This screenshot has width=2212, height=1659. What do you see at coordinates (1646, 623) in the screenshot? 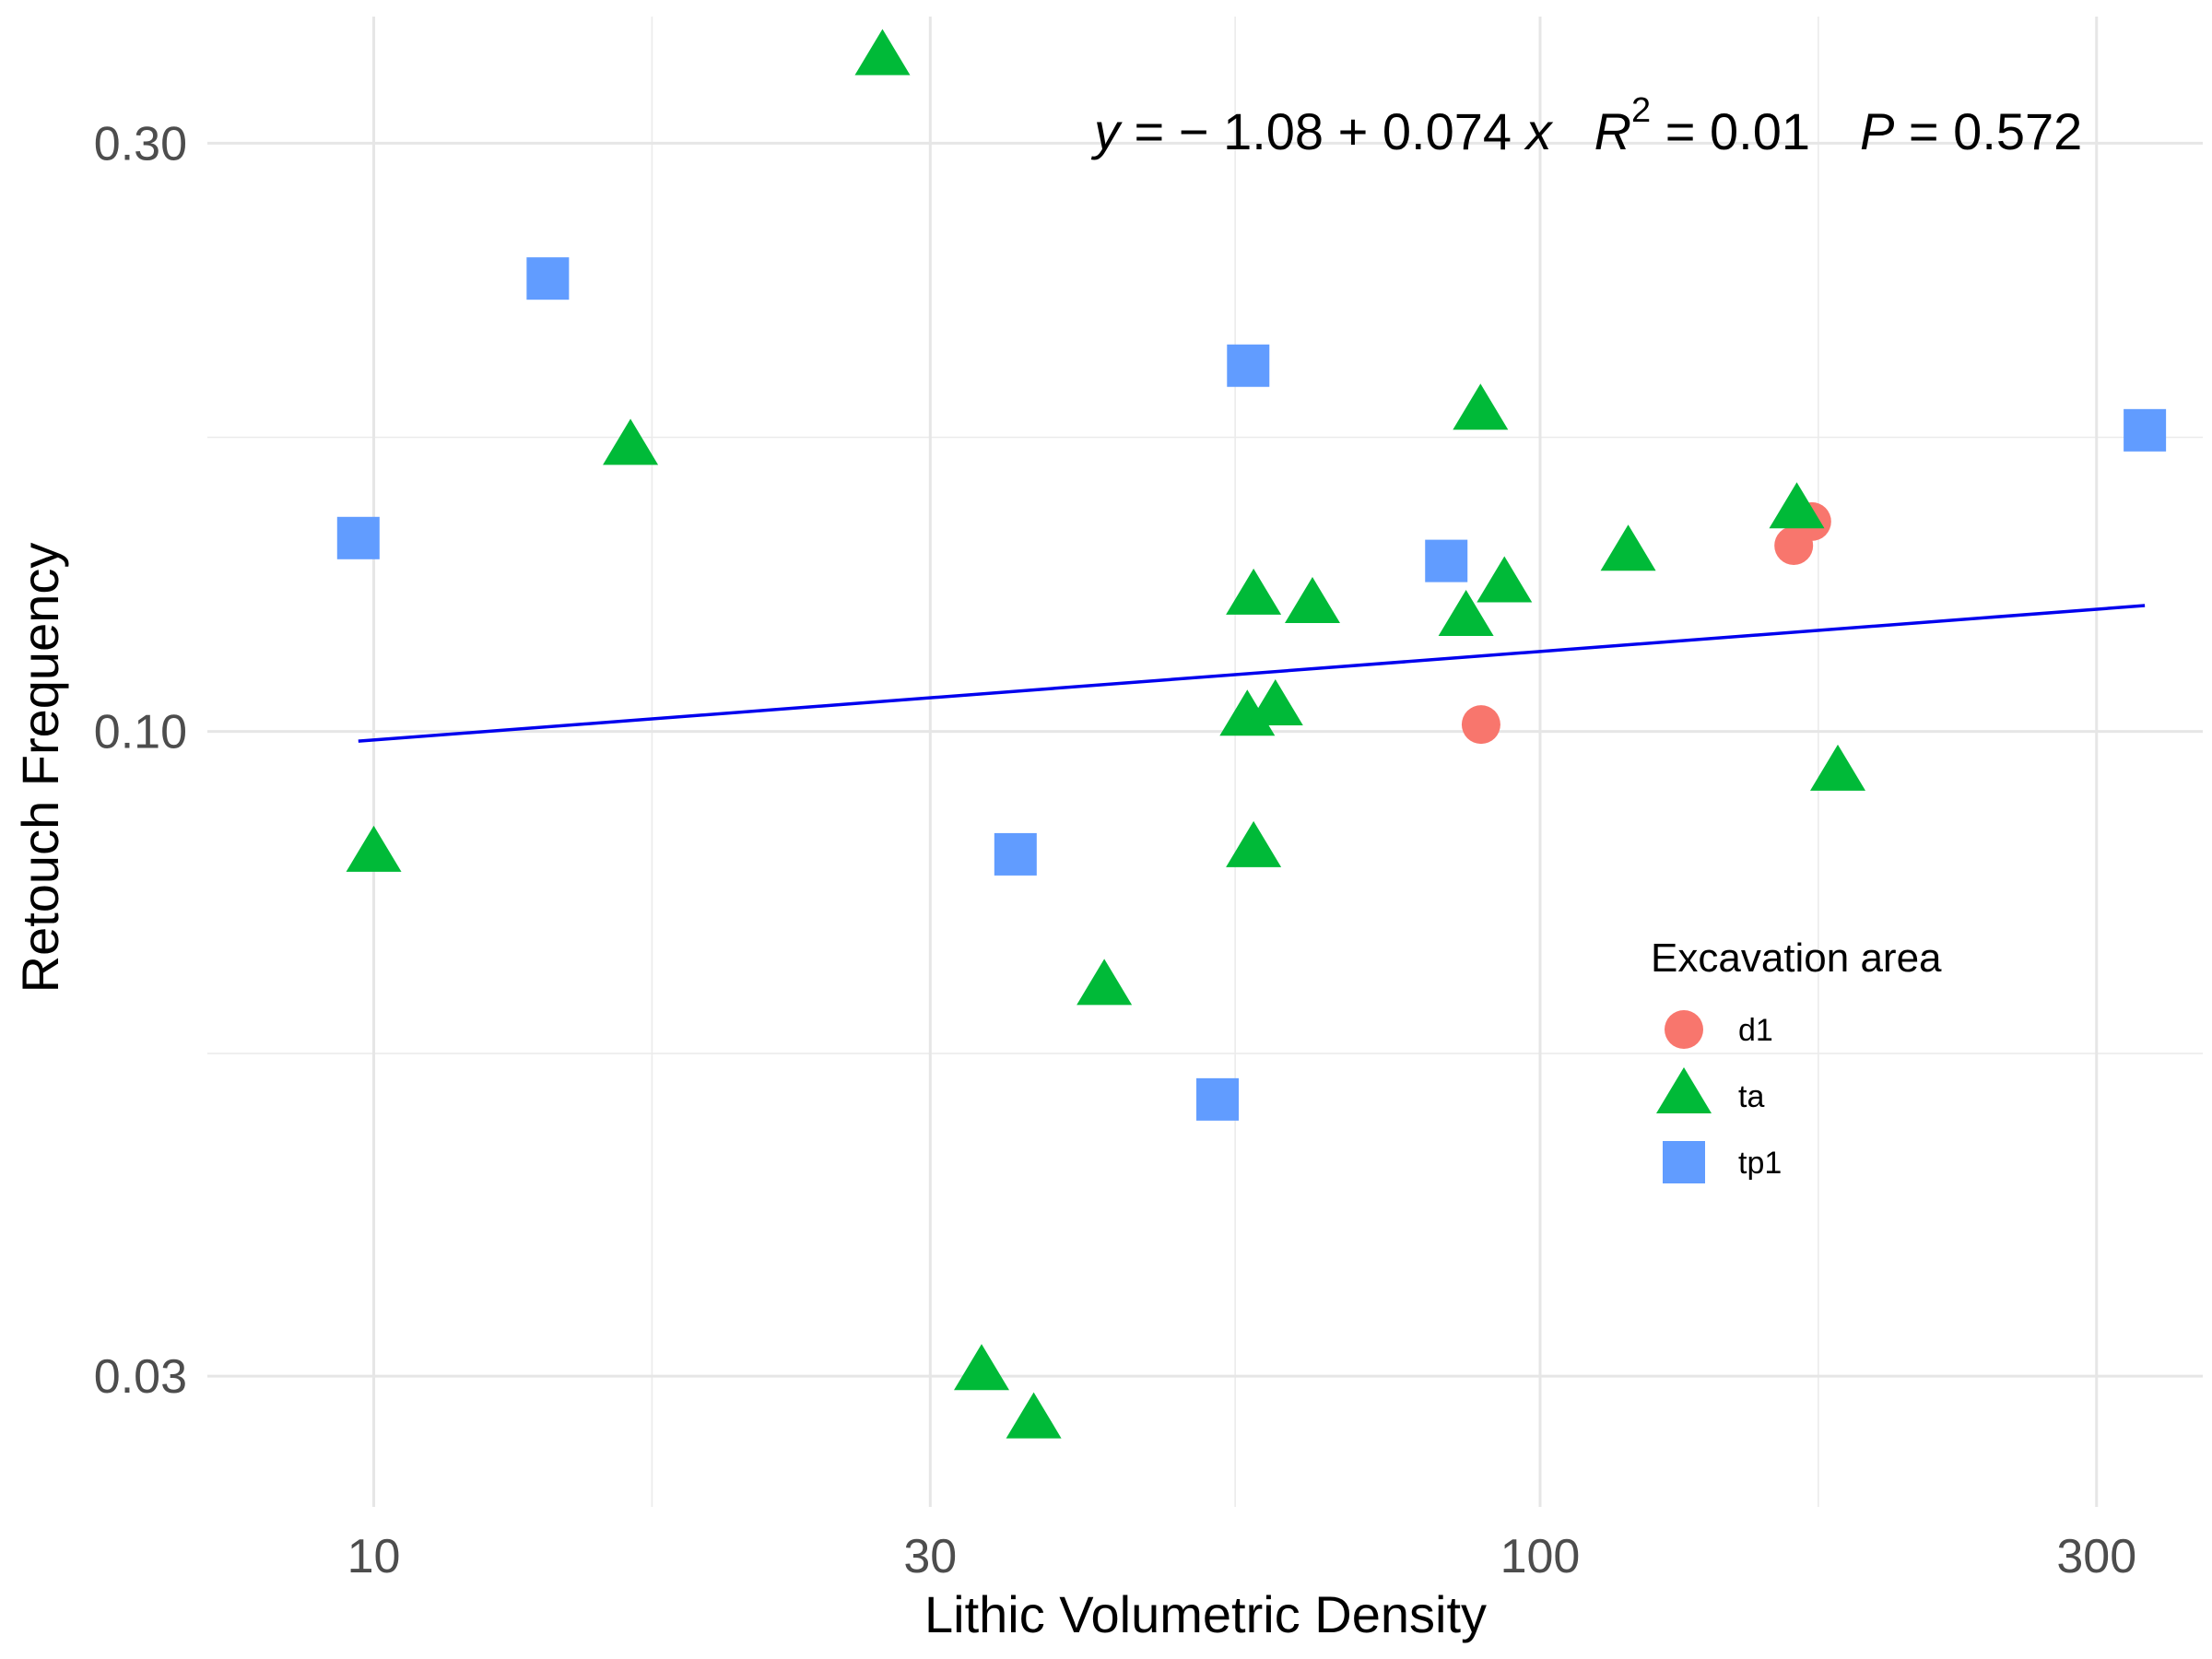
I see `series-d1` at bounding box center [1646, 623].